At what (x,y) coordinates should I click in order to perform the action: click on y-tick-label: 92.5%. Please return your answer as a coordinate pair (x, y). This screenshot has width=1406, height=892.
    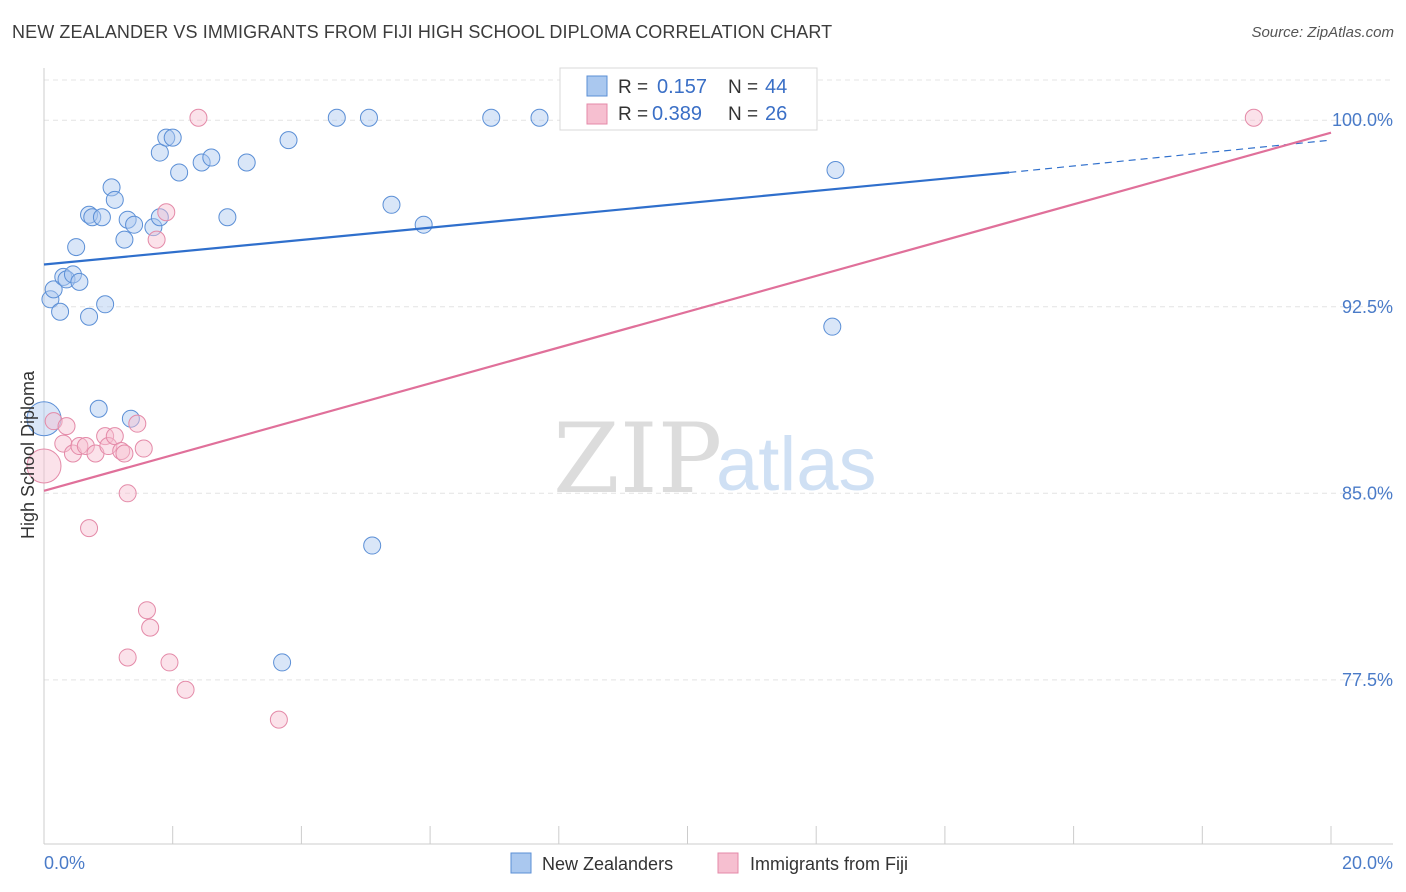
    Looking at the image, I should click on (1367, 307).